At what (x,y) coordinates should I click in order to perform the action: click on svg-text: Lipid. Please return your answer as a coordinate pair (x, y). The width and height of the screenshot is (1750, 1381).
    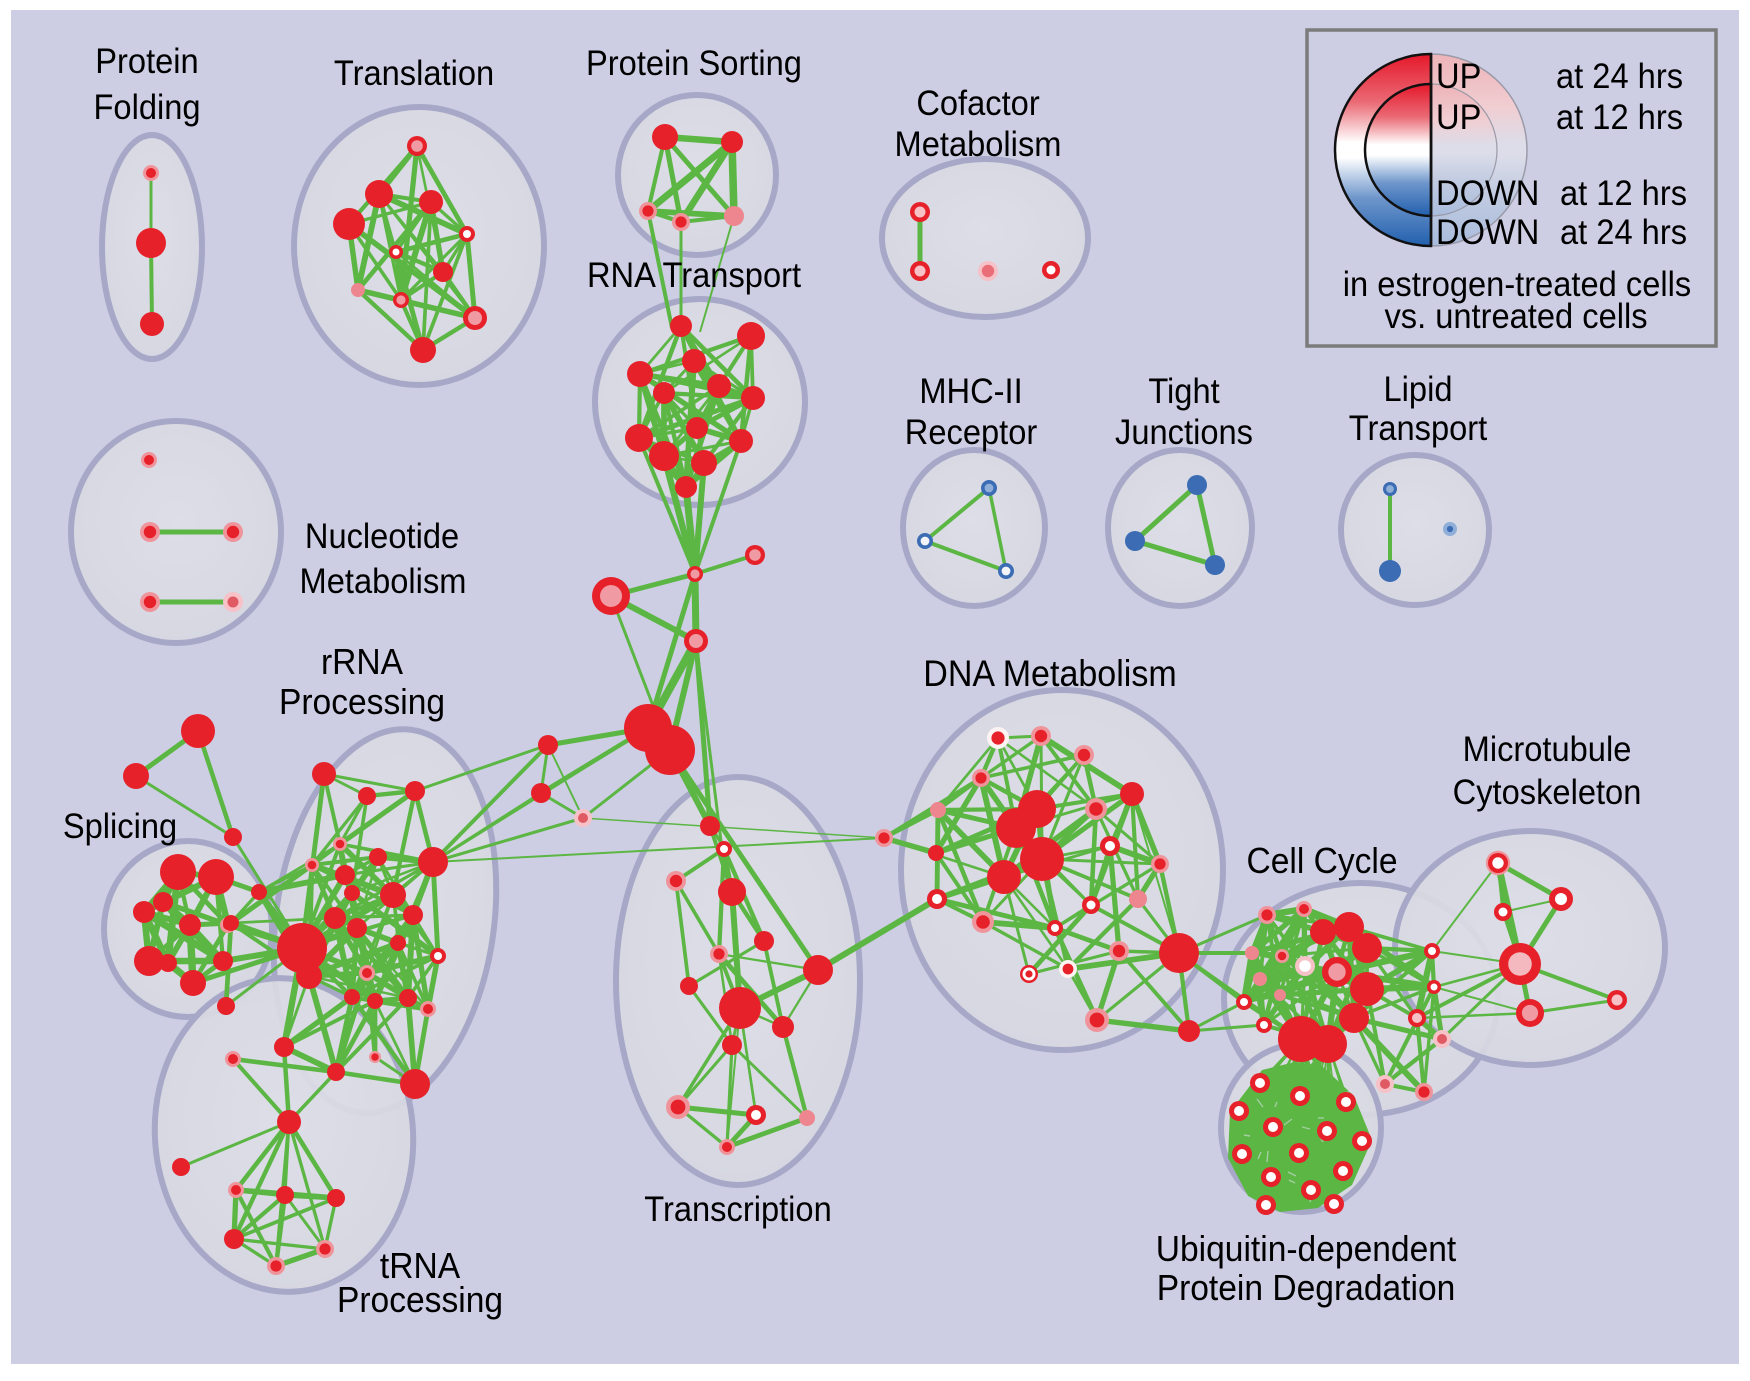
    Looking at the image, I should click on (1418, 390).